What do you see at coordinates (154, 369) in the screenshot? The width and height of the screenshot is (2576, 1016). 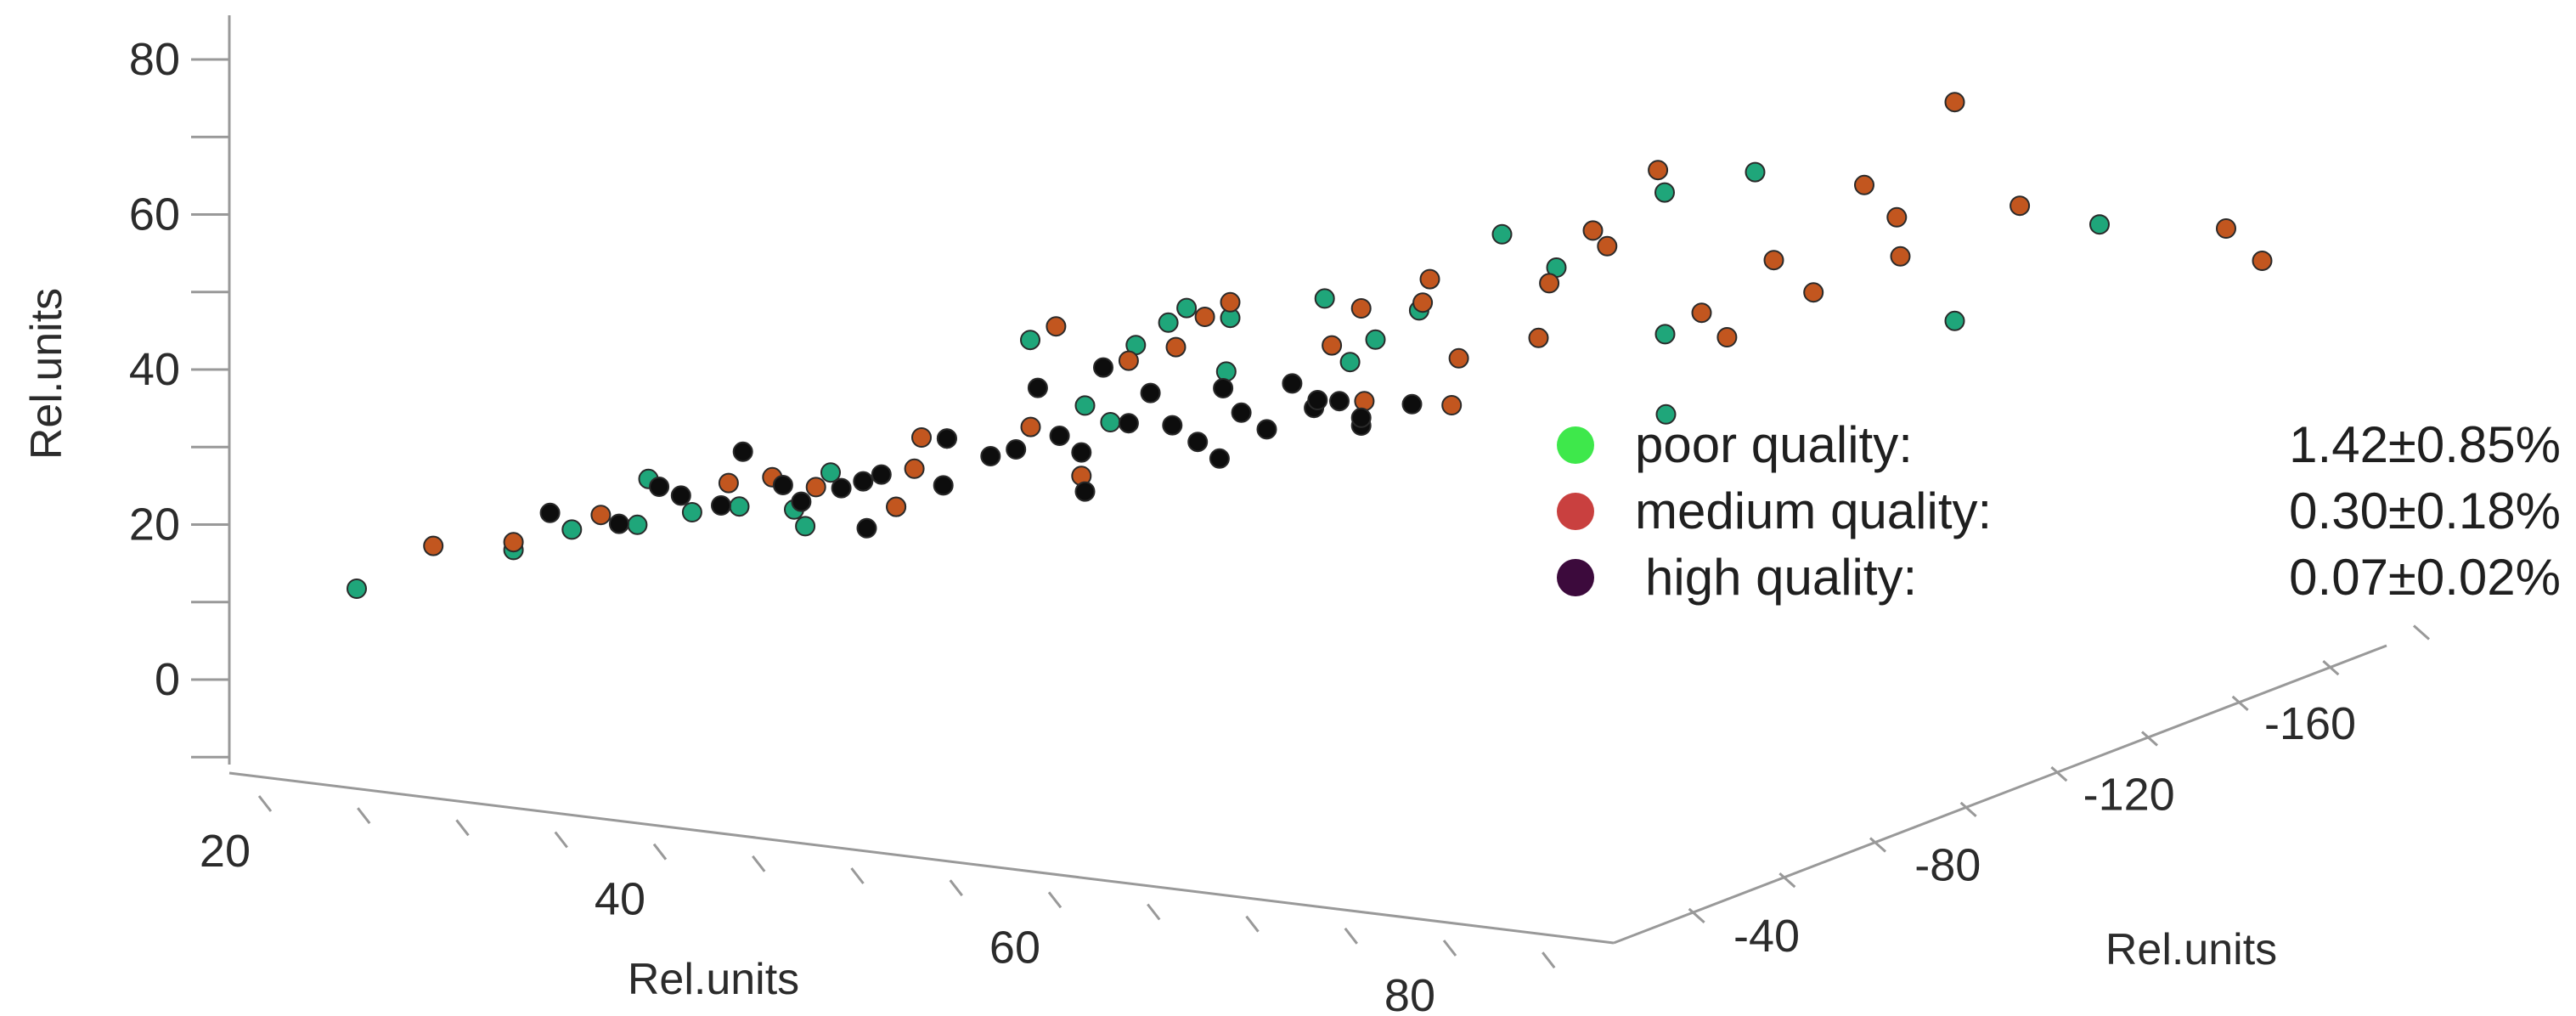 I see `z-tick-label: 40` at bounding box center [154, 369].